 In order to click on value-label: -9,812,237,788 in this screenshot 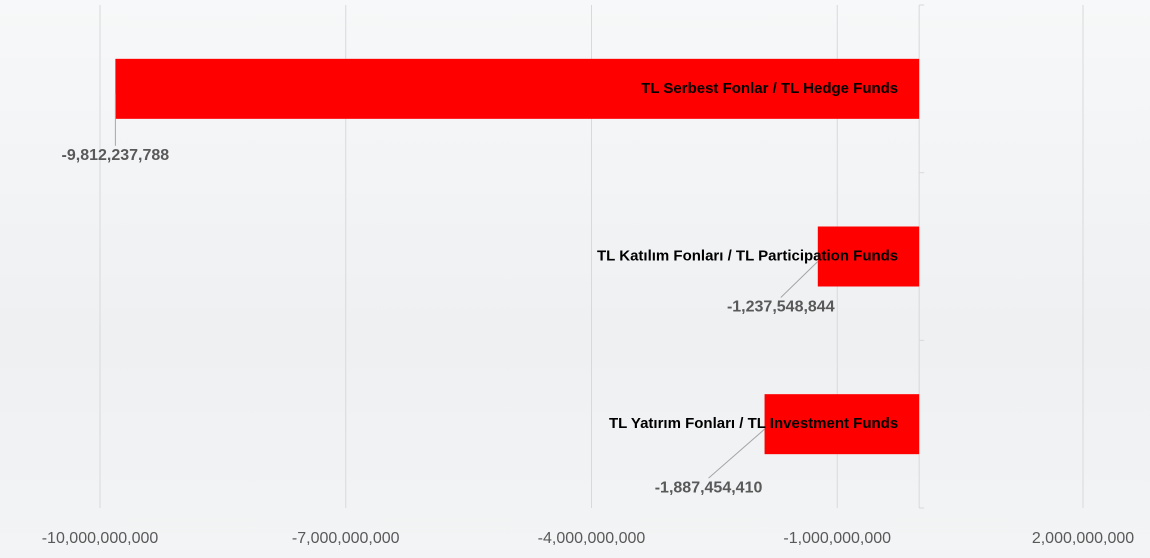, I will do `click(116, 155)`.